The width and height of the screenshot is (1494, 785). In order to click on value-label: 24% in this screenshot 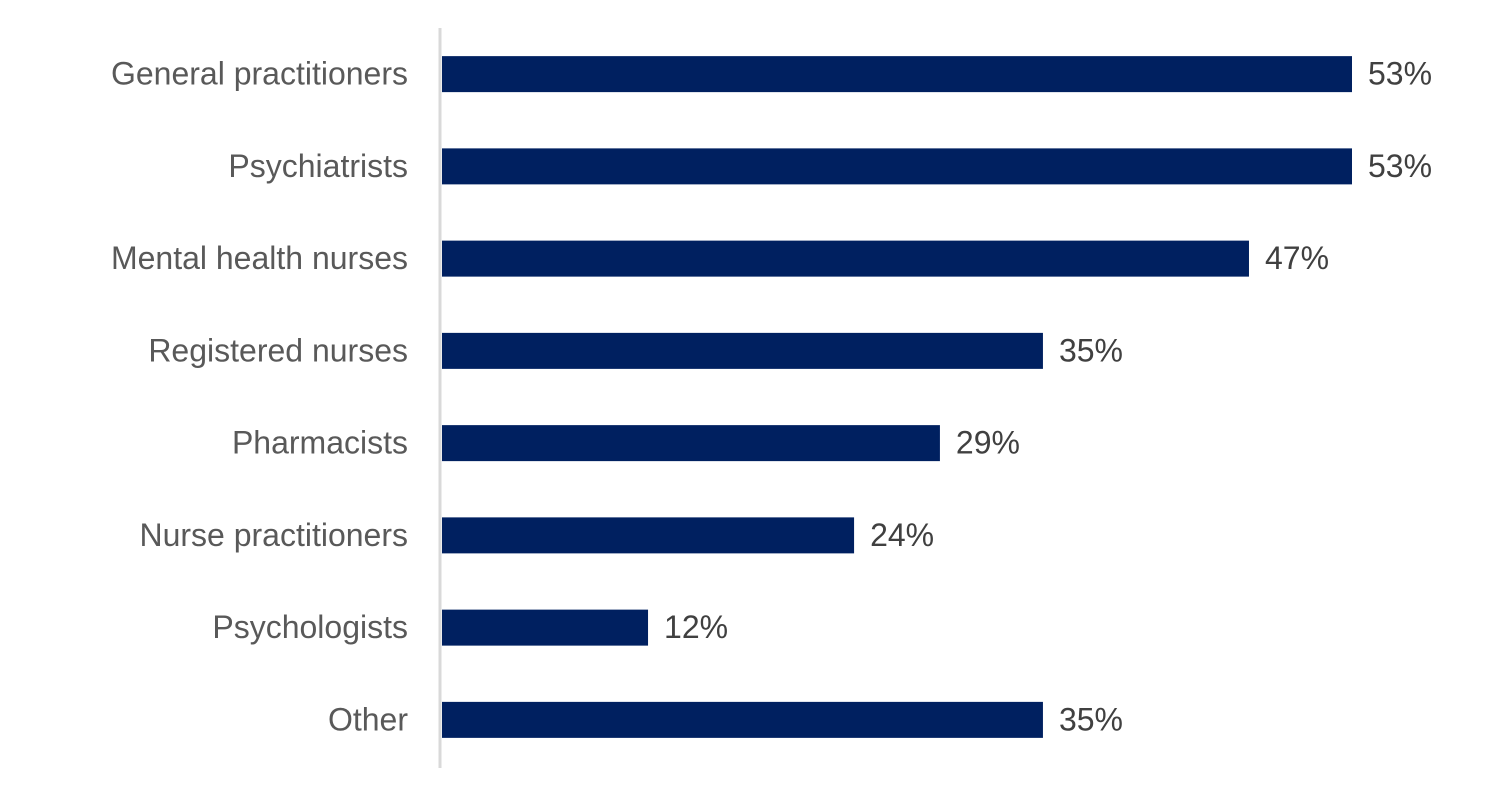, I will do `click(902, 535)`.